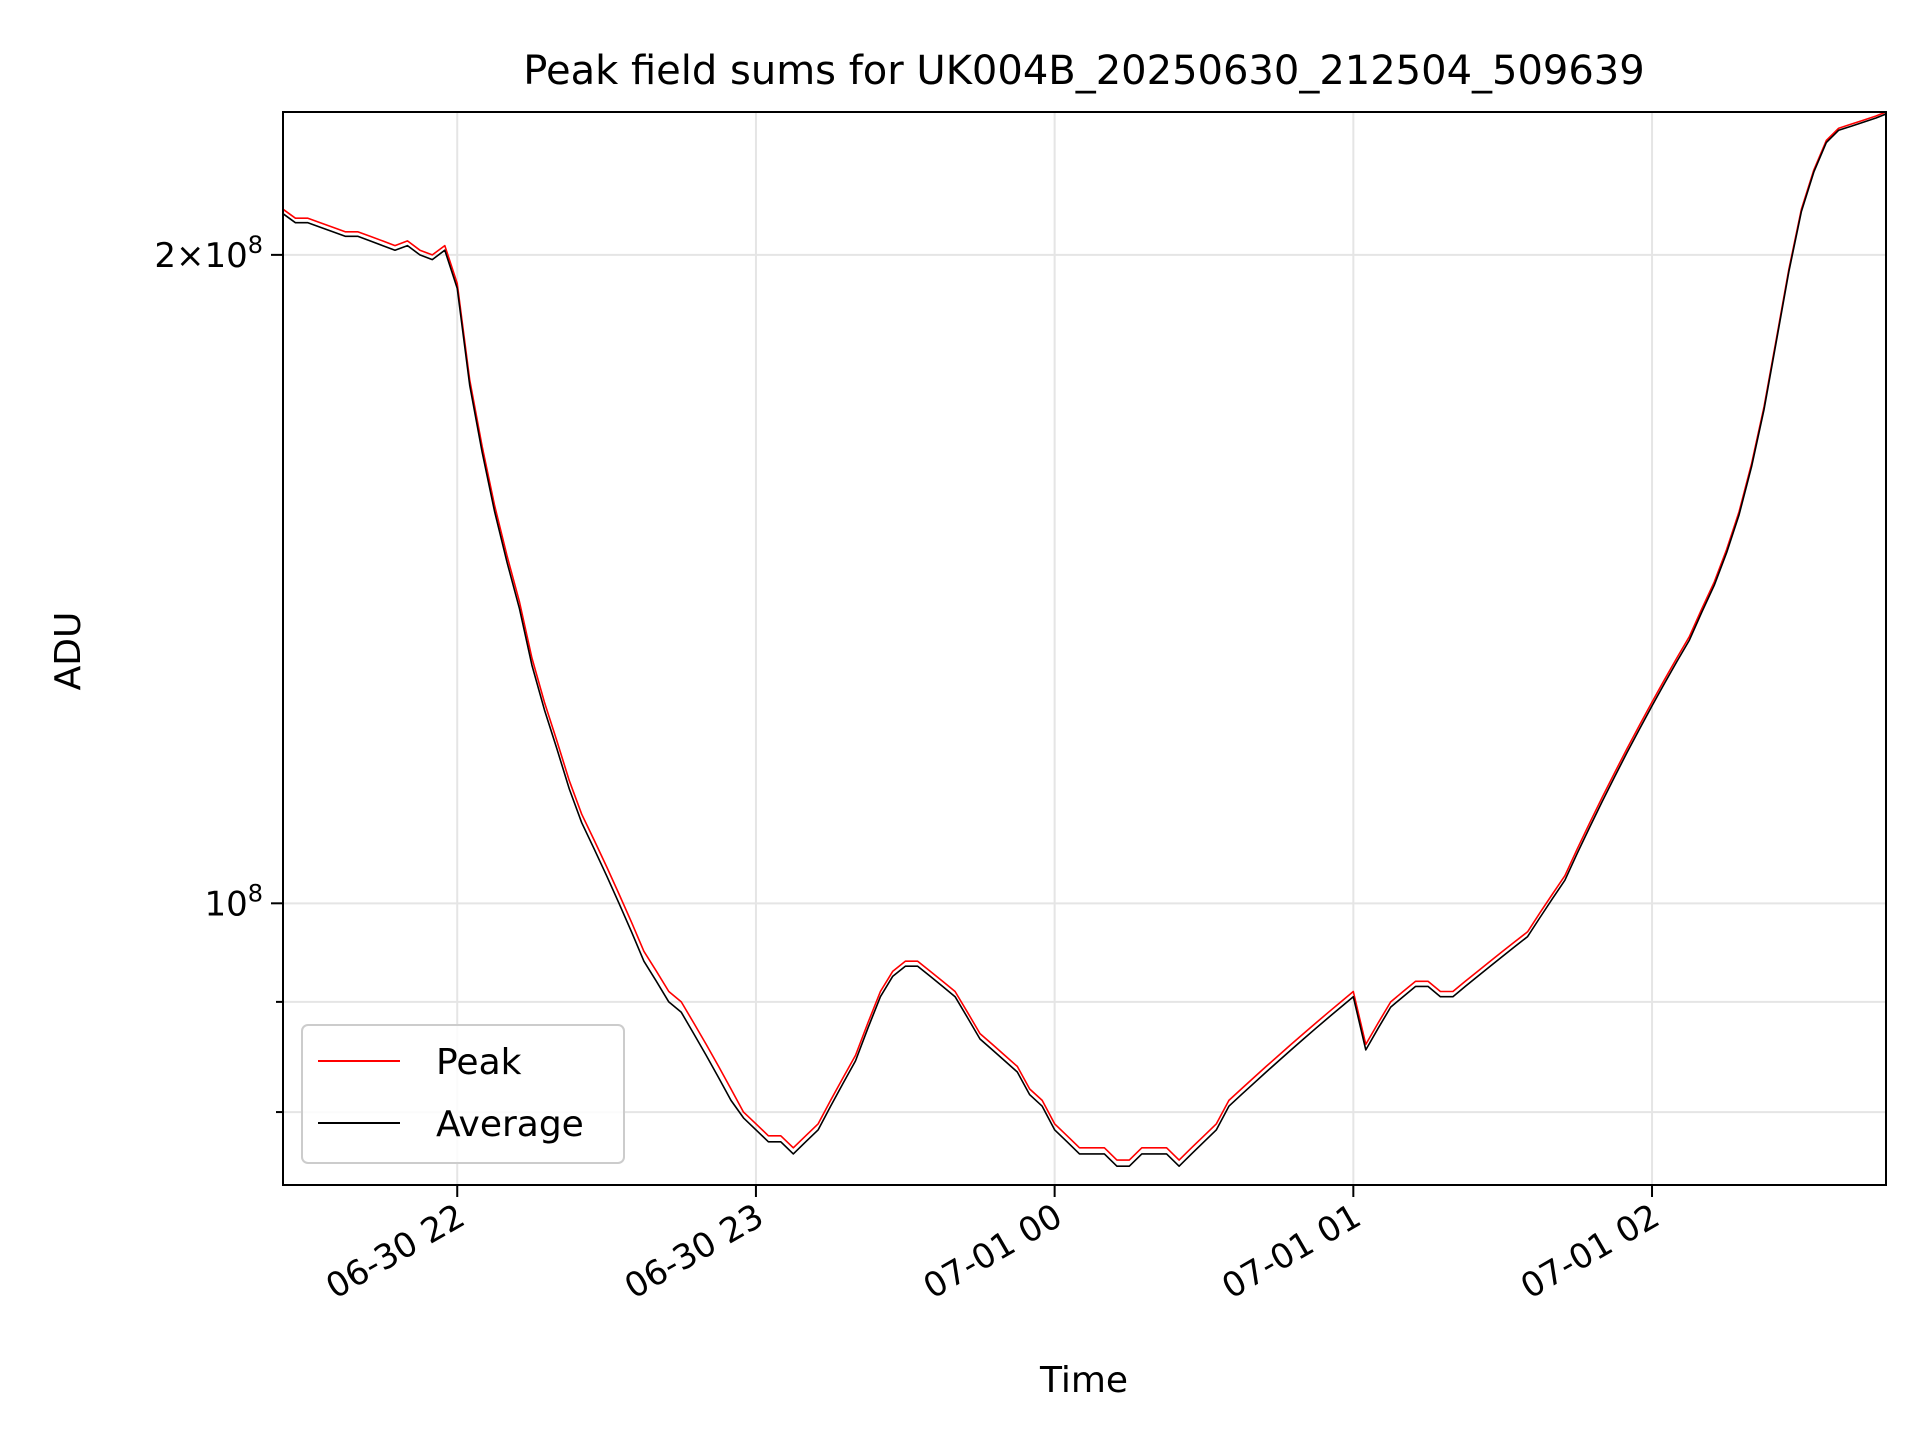 This screenshot has height=1440, width=1920. I want to click on legend-label-average: Average, so click(510, 1124).